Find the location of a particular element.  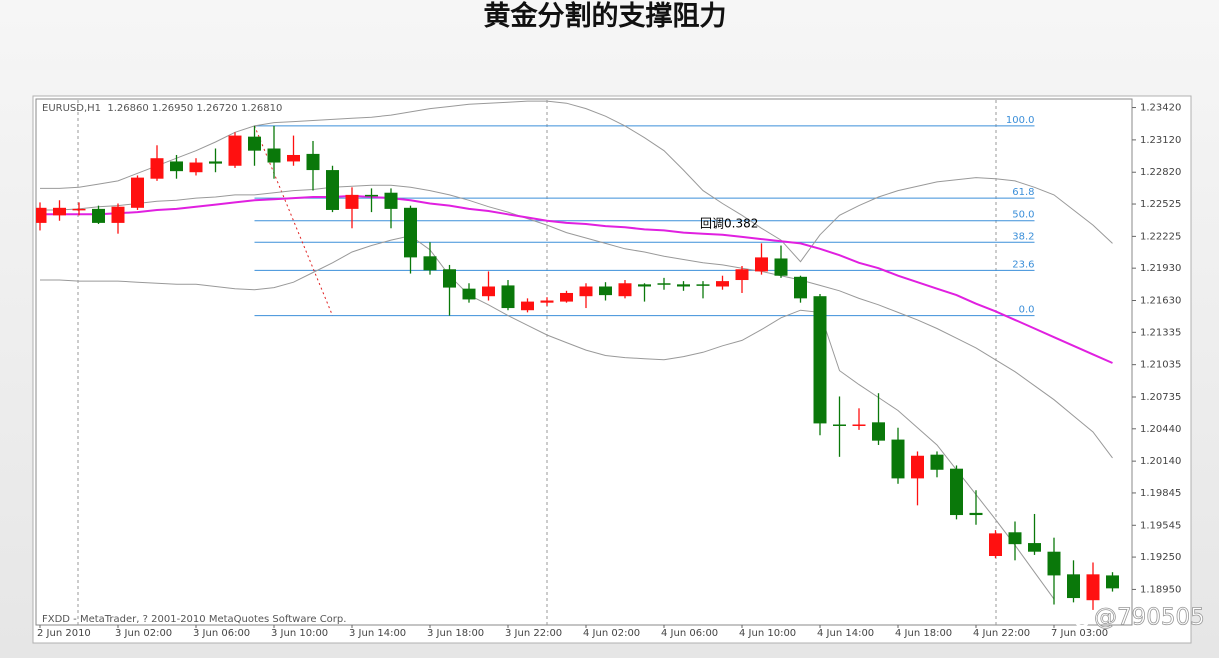

fib-level-label: 38.2 is located at coordinates (1023, 236).